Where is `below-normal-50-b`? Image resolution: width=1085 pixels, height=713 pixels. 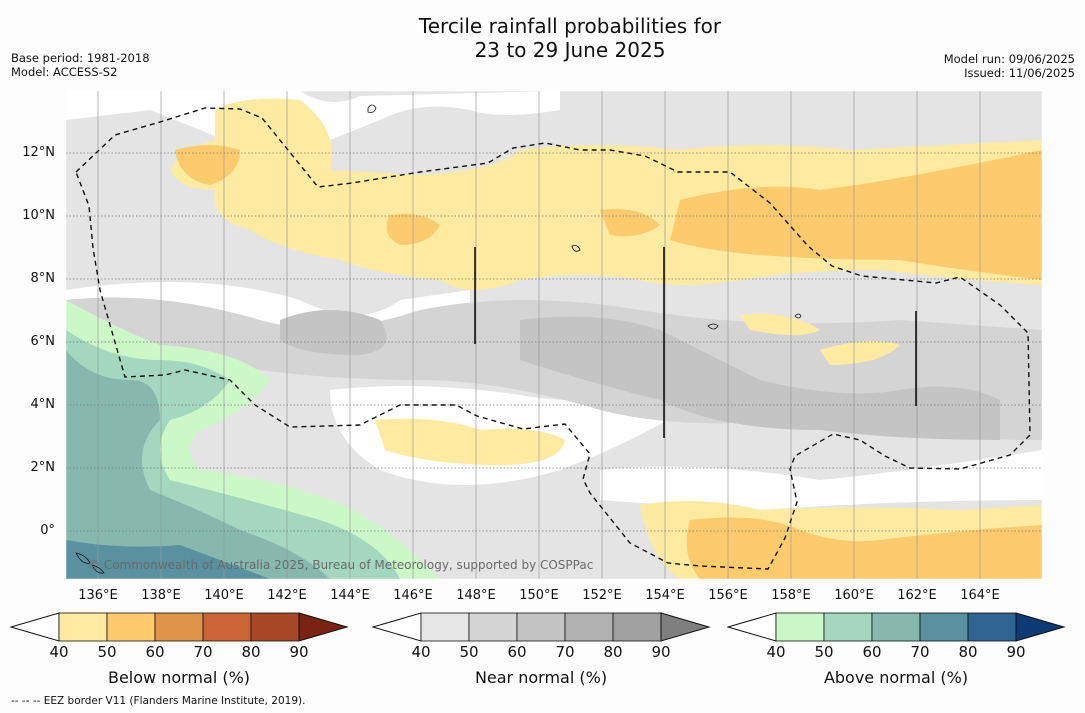
below-normal-50-b is located at coordinates (630, 223).